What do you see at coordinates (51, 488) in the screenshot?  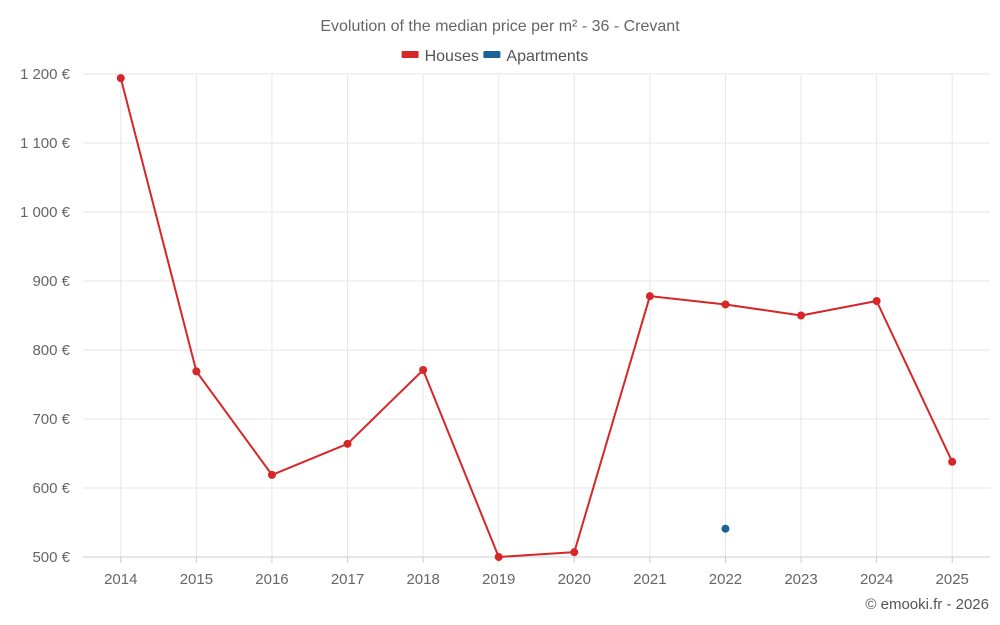 I see `y-tick-label: 600 €` at bounding box center [51, 488].